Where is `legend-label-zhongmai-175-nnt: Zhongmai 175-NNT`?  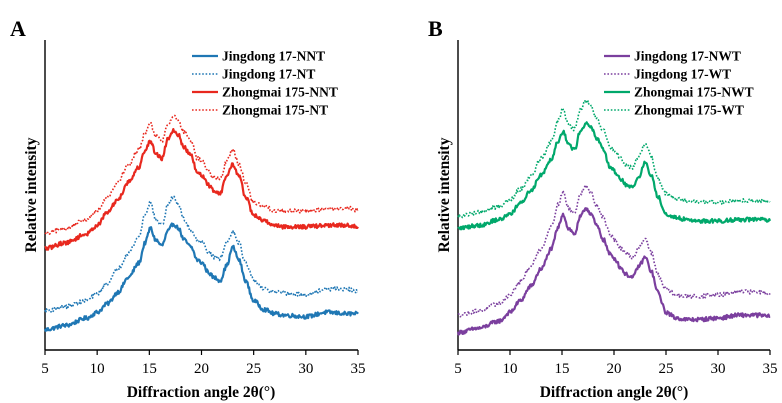 legend-label-zhongmai-175-nnt: Zhongmai 175-NNT is located at coordinates (280, 92).